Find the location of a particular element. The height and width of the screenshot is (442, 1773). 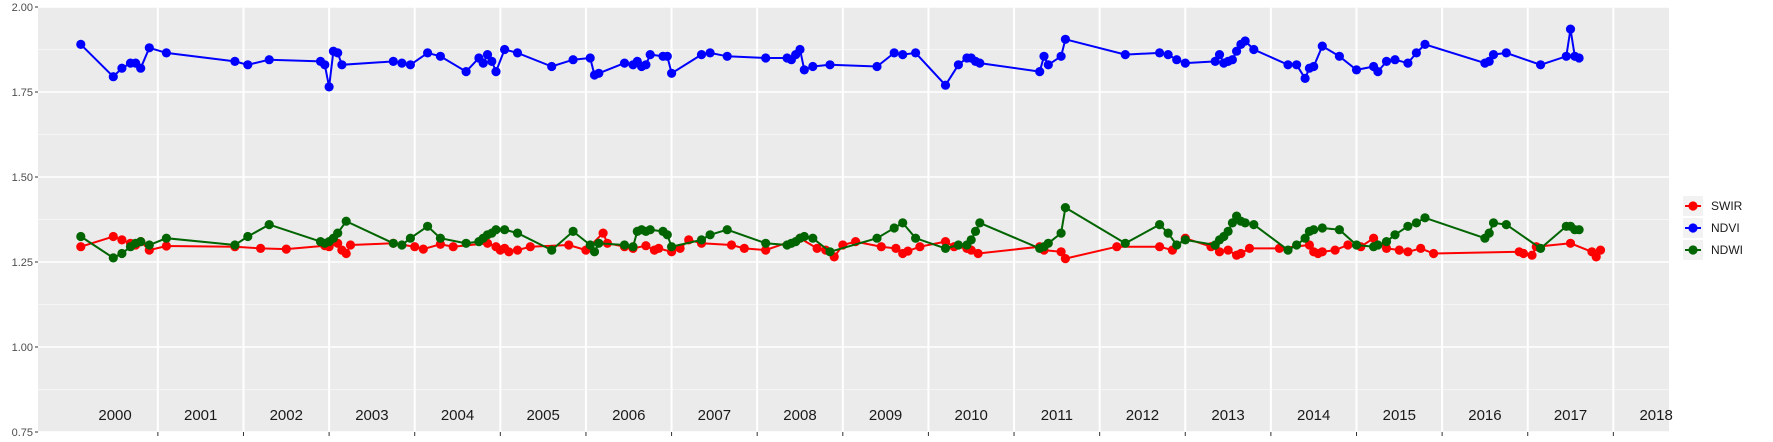

year-label: 2016 is located at coordinates (1484, 415).